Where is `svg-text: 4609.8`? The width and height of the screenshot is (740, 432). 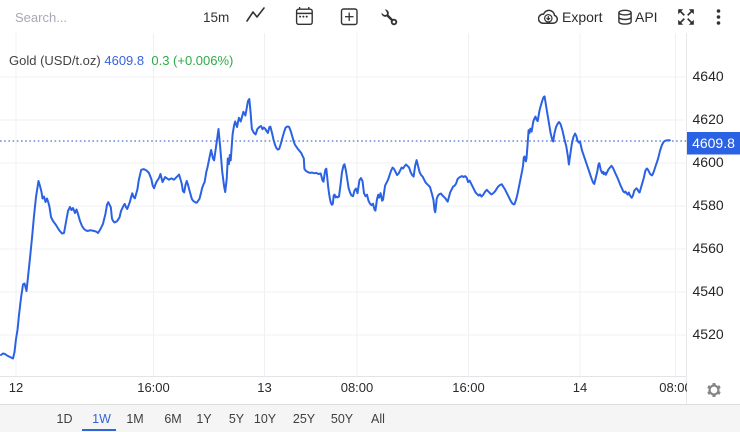 svg-text: 4609.8 is located at coordinates (713, 143).